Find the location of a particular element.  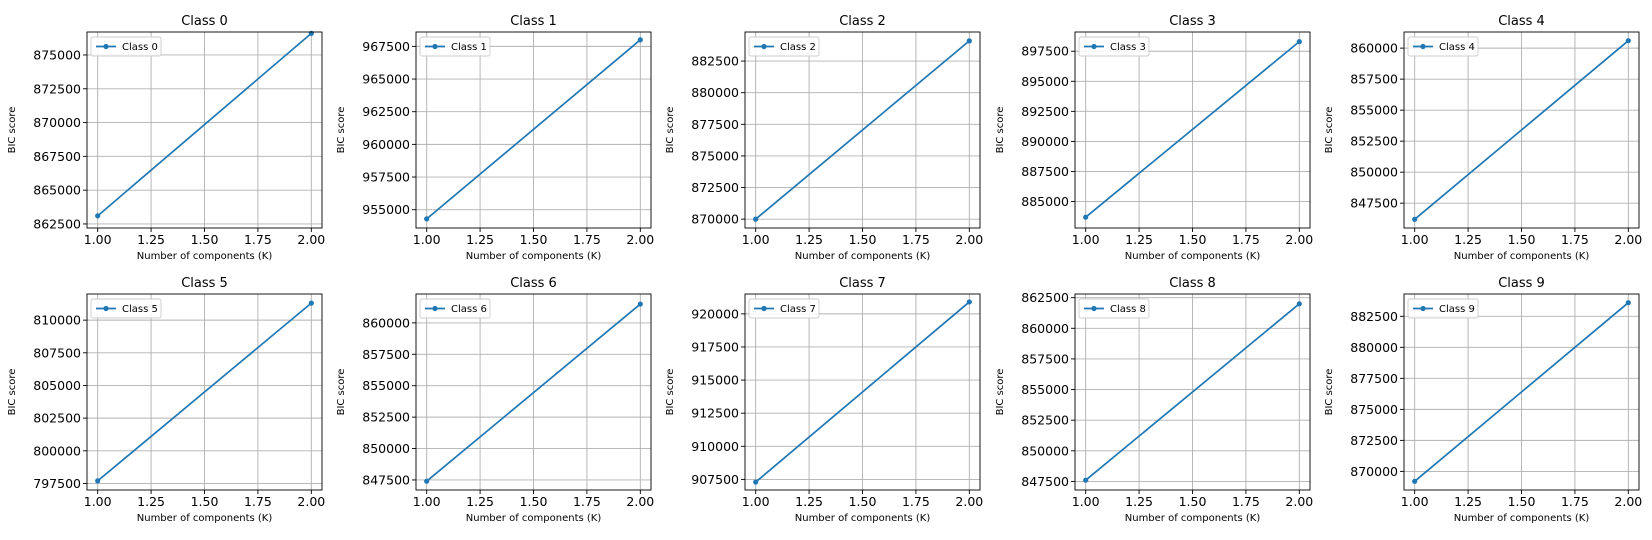

legend: Class 7 is located at coordinates (784, 308).